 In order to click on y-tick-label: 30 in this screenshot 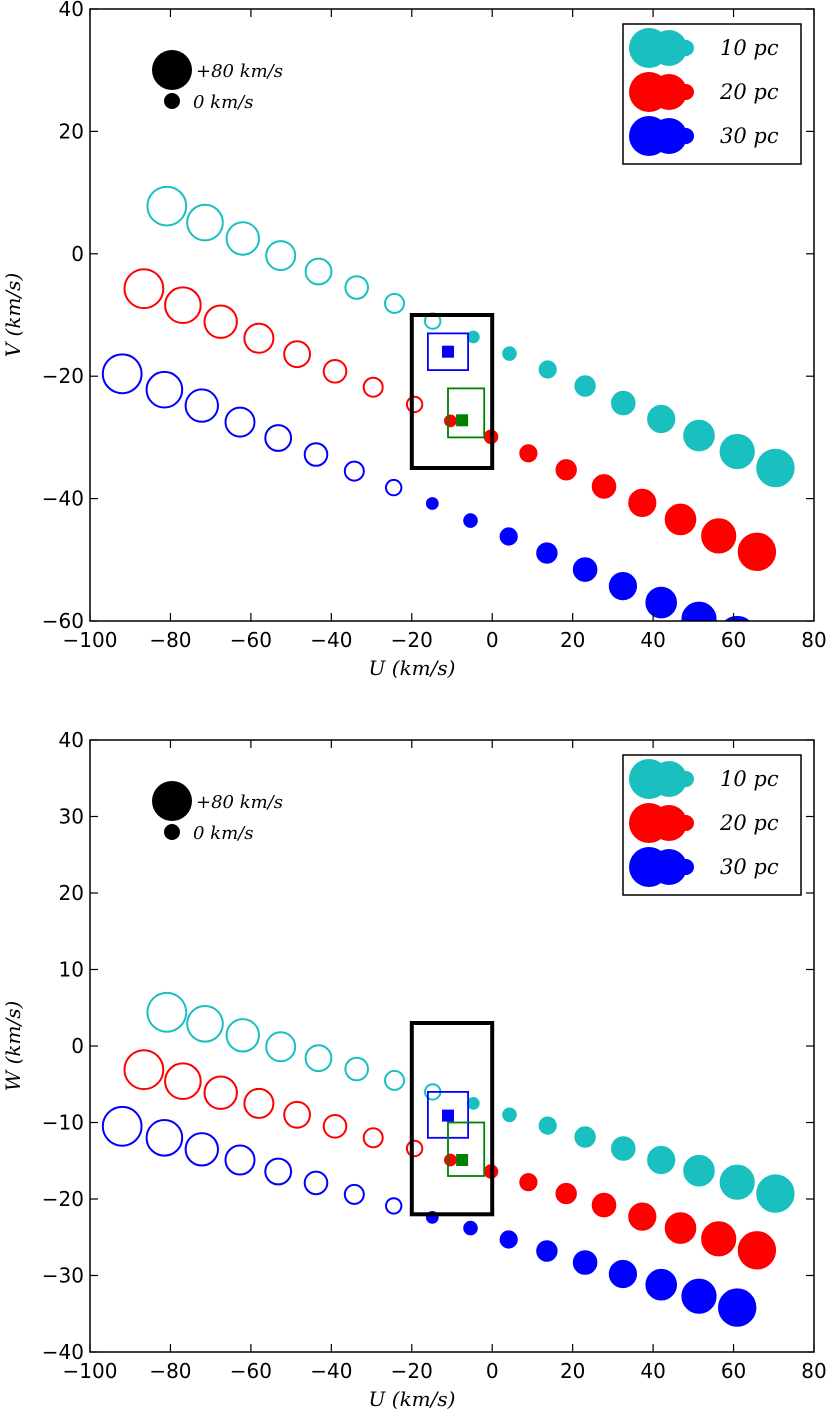, I will do `click(71, 817)`.